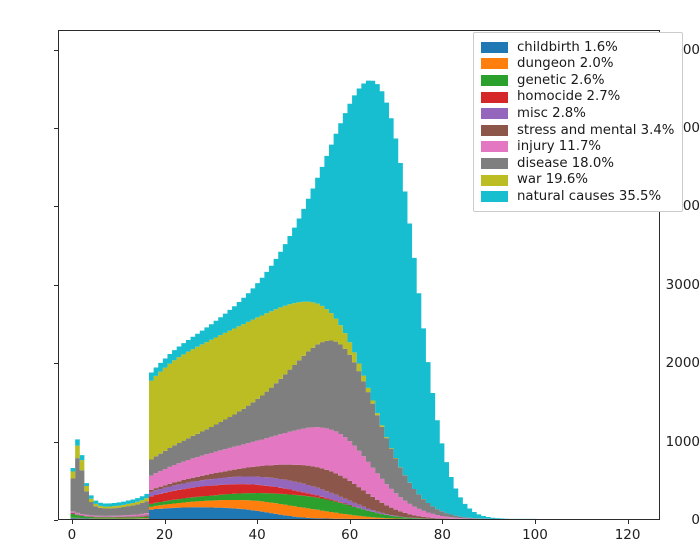  What do you see at coordinates (565, 64) in the screenshot?
I see `legend-item-label: dungeon 2.0%` at bounding box center [565, 64].